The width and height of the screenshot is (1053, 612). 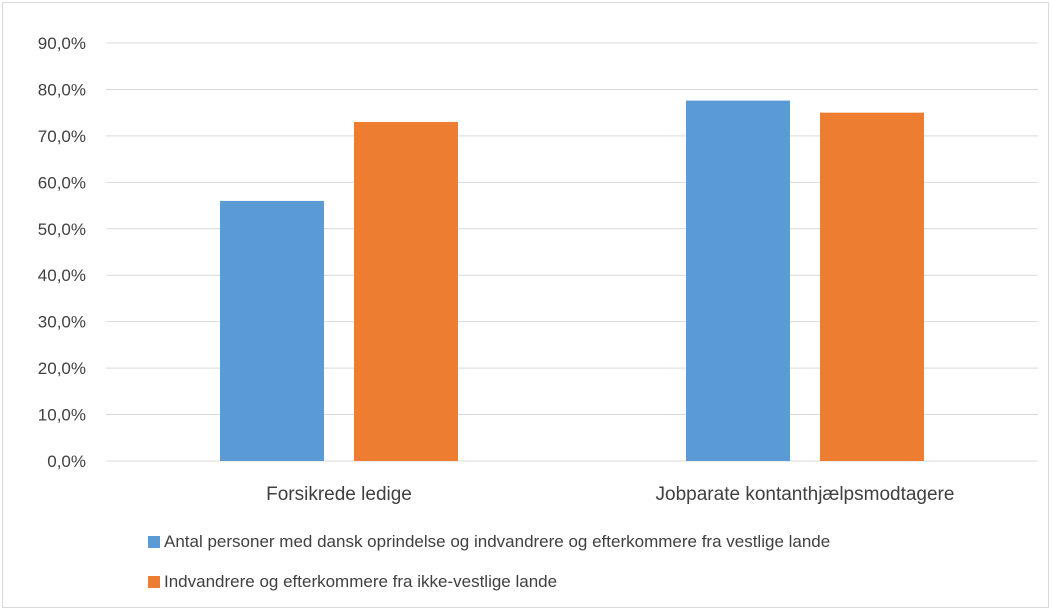 What do you see at coordinates (62, 275) in the screenshot?
I see `y-tick-label-4: 40,0%` at bounding box center [62, 275].